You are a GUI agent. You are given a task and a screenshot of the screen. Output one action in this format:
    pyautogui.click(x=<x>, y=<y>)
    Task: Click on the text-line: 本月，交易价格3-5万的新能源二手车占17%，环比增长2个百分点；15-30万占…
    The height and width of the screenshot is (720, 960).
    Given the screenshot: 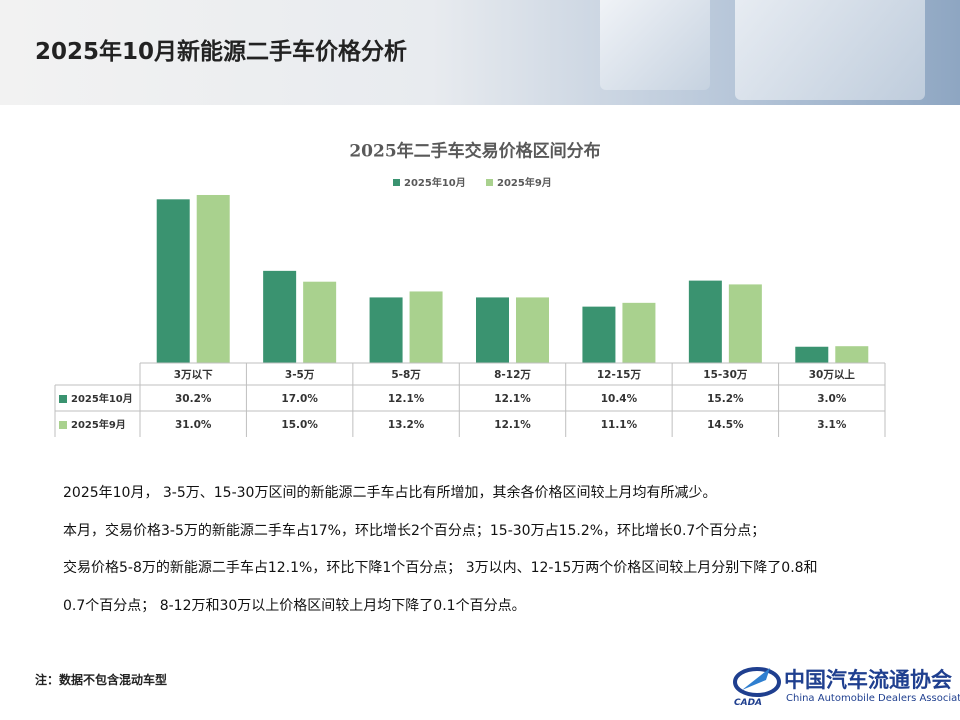 What is the action you would take?
    pyautogui.click(x=414, y=530)
    